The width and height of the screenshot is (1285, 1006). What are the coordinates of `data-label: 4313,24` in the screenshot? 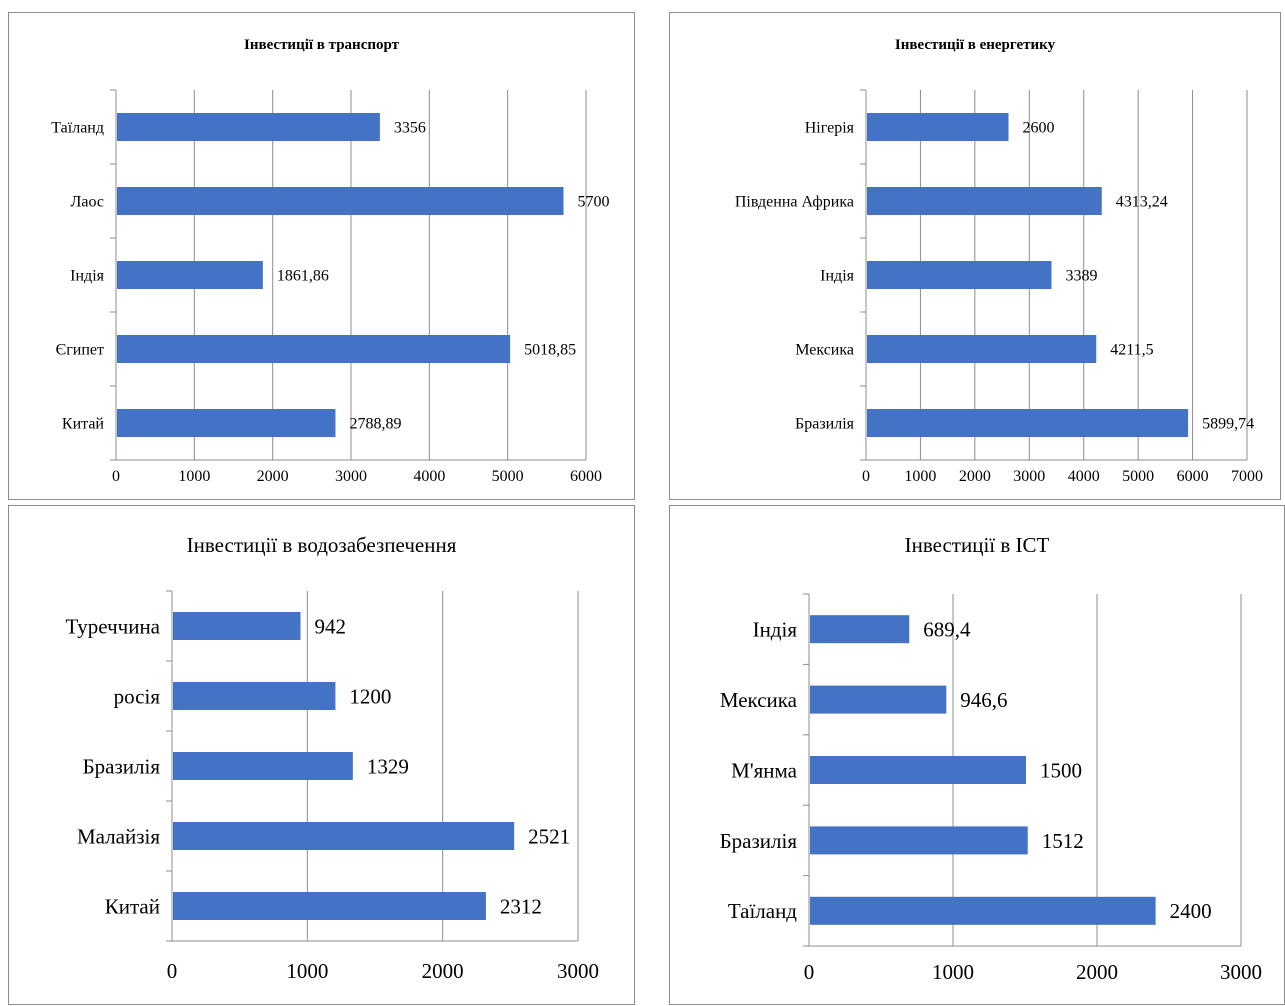 It's located at (1142, 202).